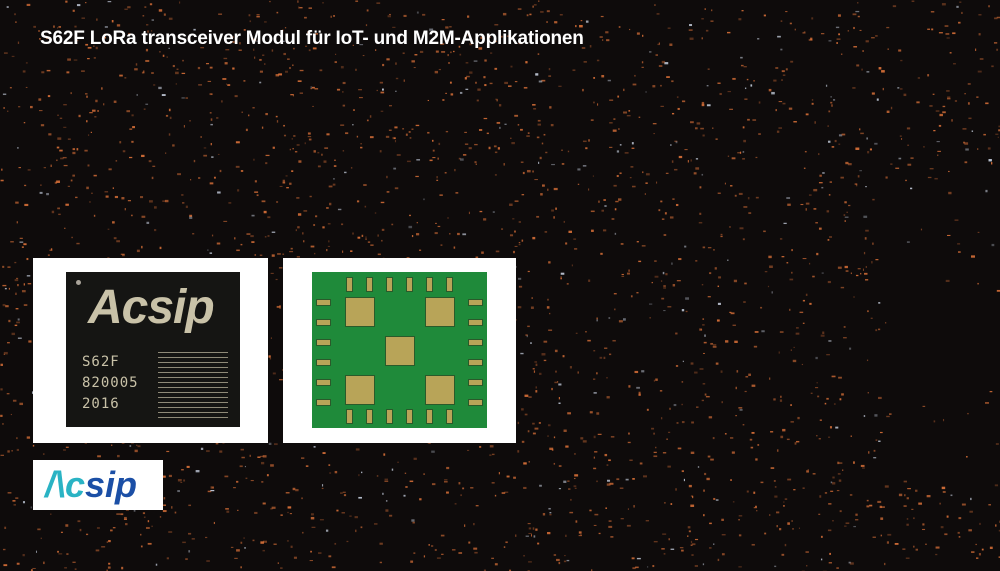  What do you see at coordinates (369, 284) in the screenshot?
I see `pad-top` at bounding box center [369, 284].